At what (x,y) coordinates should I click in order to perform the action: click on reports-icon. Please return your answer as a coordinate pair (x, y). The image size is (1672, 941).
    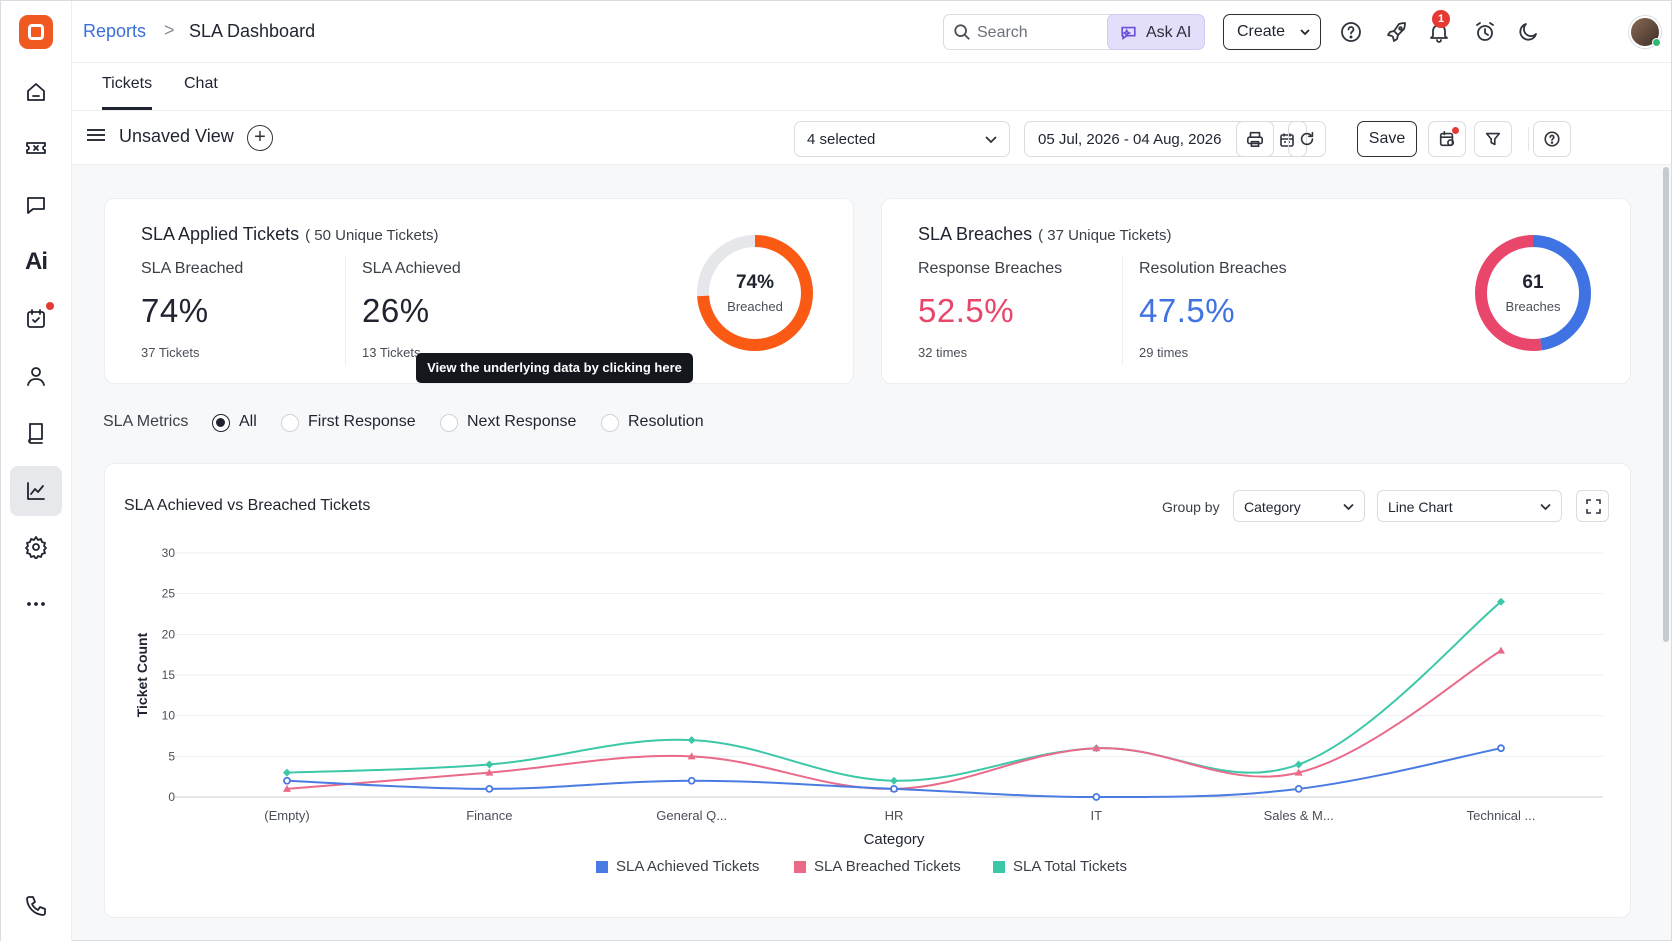
    Looking at the image, I should click on (36, 491).